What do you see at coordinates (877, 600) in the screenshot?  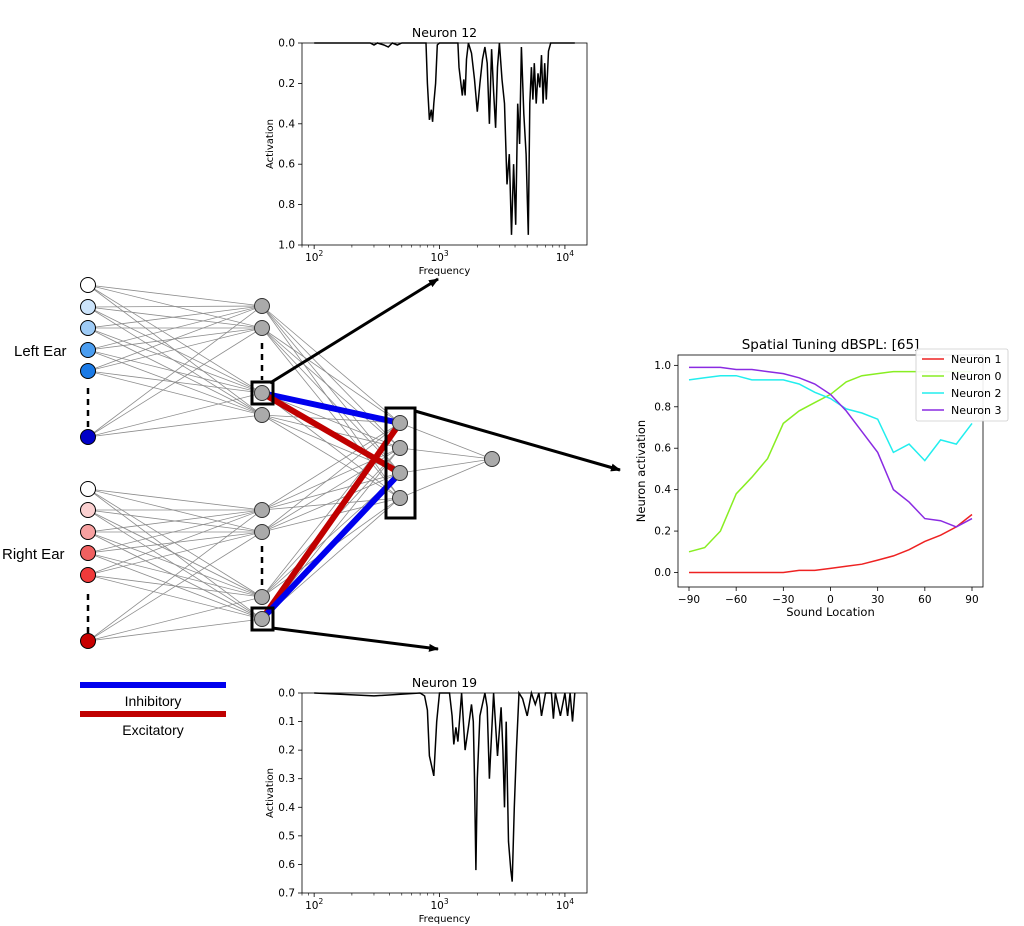 I see `spatial-x-tick-label: 30` at bounding box center [877, 600].